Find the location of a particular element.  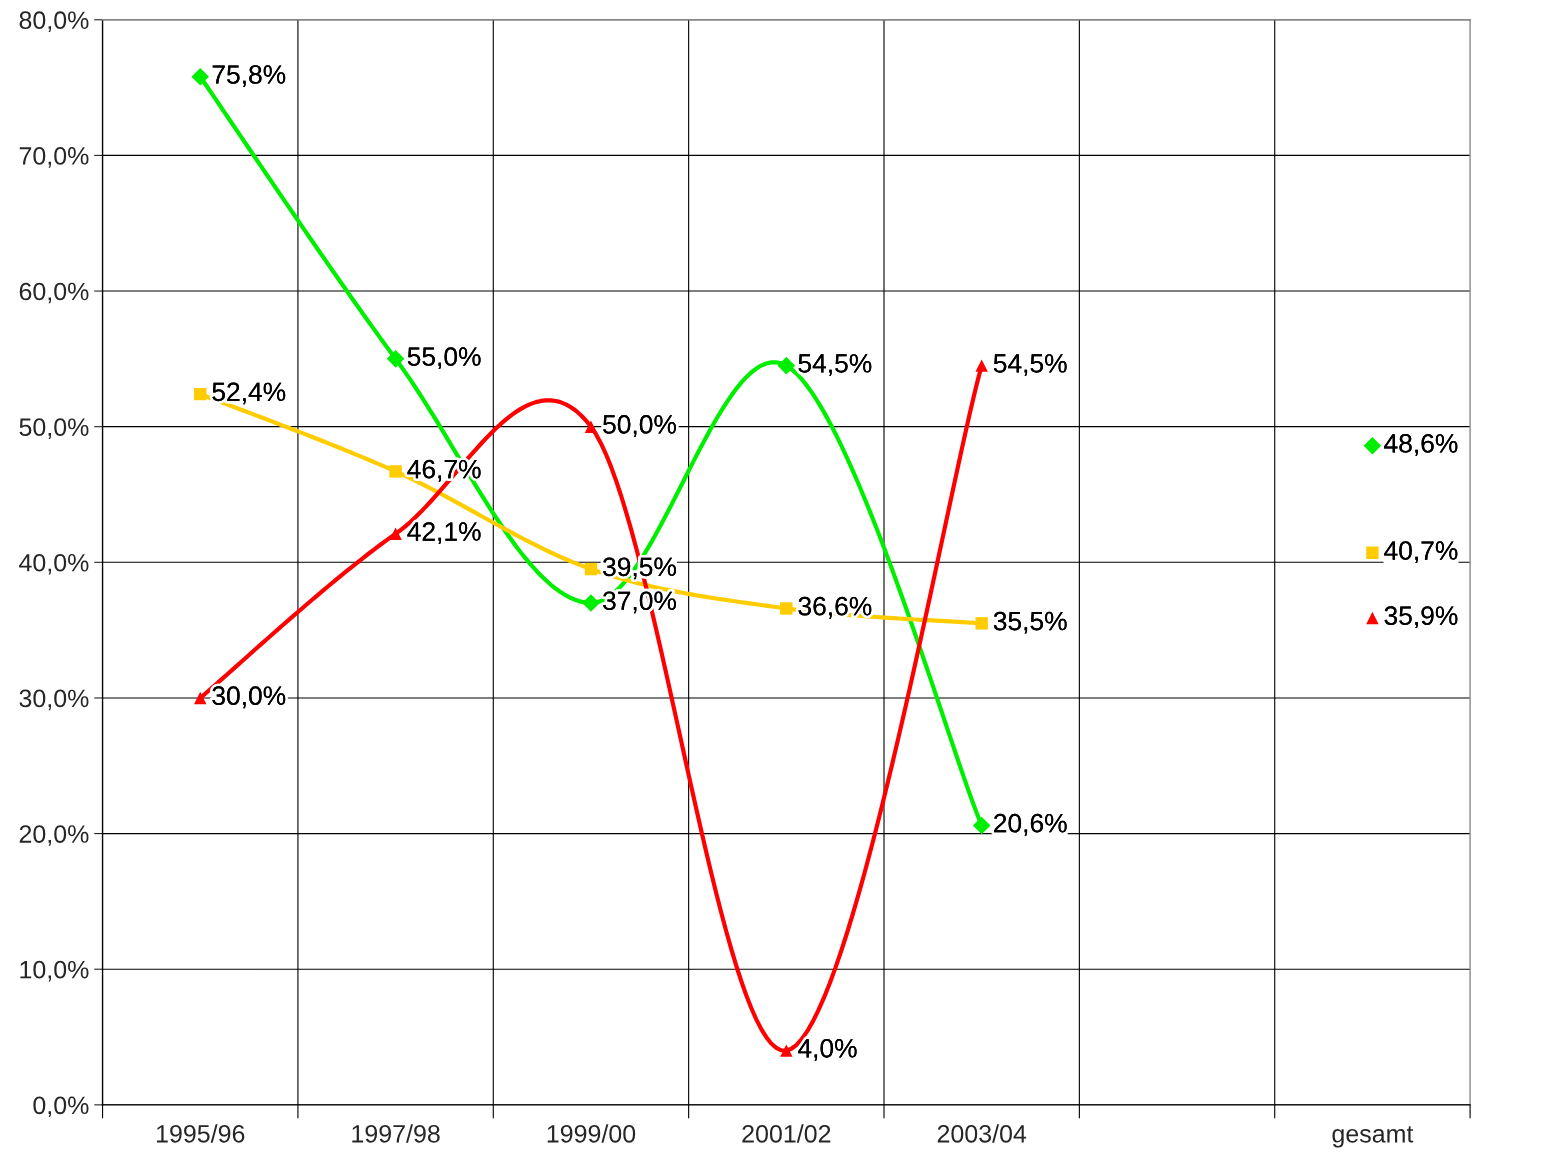

x-tick-label: gesamt is located at coordinates (1373, 1137).